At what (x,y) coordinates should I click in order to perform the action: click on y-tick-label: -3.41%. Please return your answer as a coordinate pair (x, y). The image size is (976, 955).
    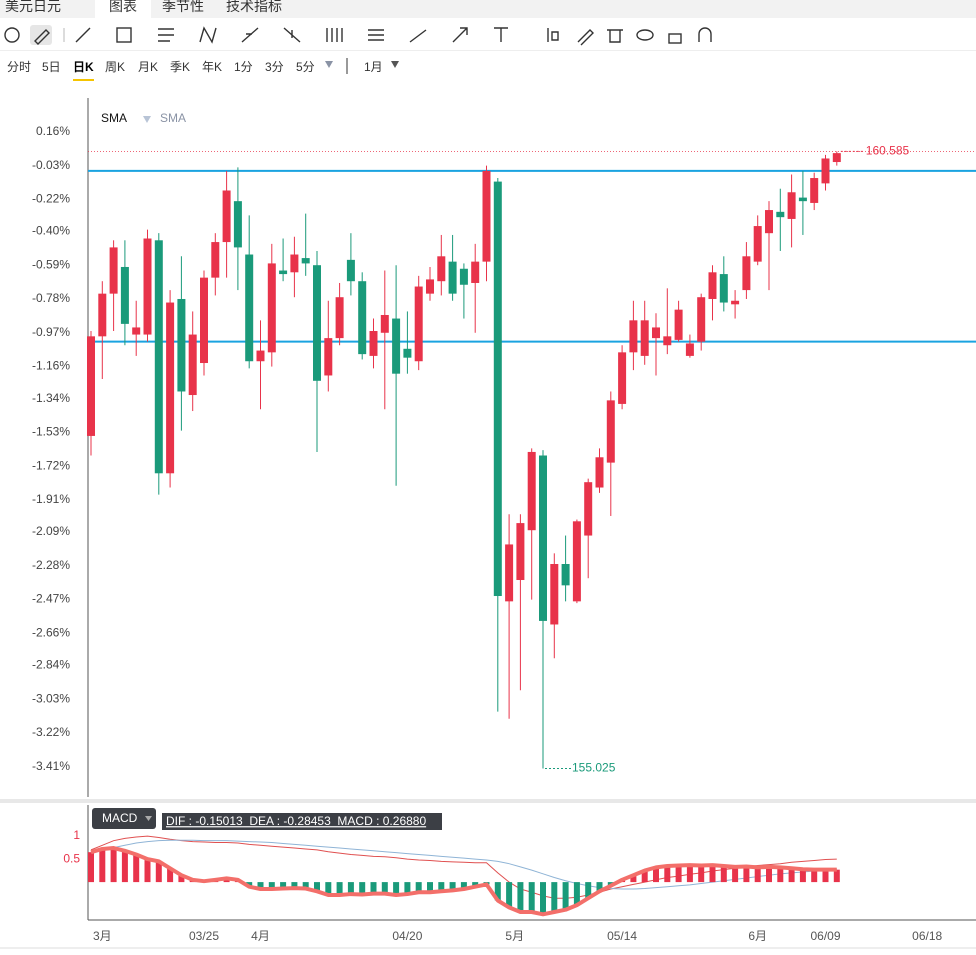
    Looking at the image, I should click on (51, 766).